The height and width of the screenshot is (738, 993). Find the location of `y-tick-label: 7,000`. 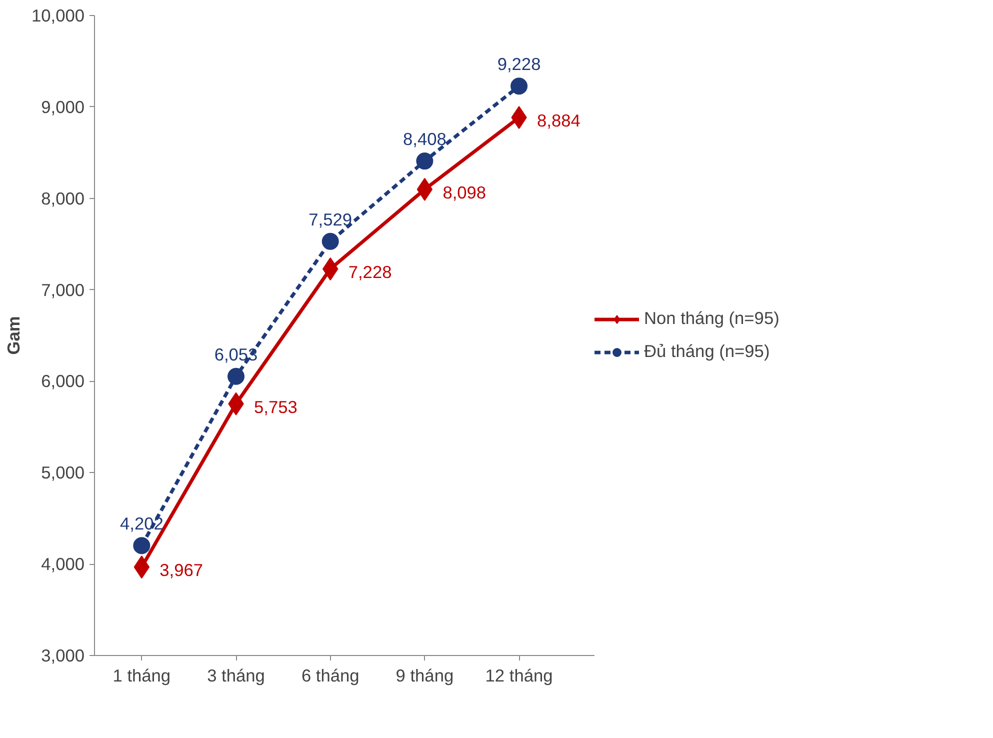

y-tick-label: 7,000 is located at coordinates (63, 290).